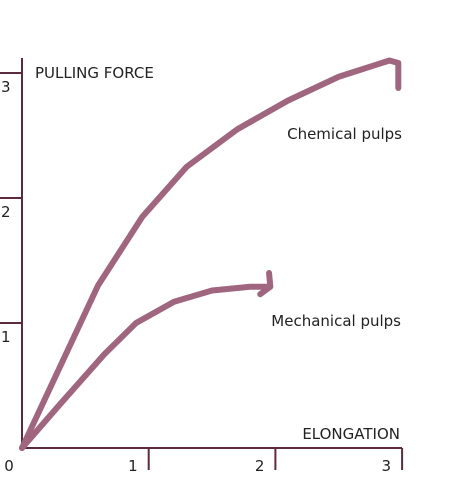  I want to click on x-axis-title: ELONGATION, so click(351, 434).